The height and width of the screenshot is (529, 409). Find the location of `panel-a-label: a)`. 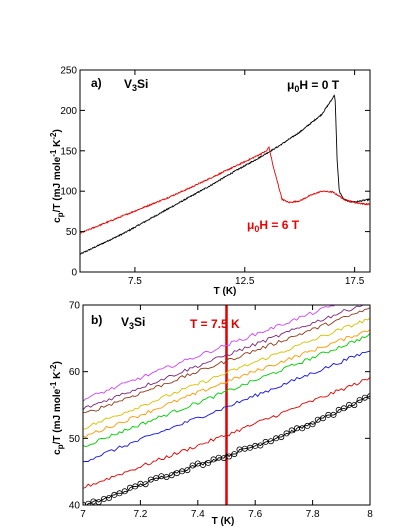

panel-a-label: a) is located at coordinates (96, 83).